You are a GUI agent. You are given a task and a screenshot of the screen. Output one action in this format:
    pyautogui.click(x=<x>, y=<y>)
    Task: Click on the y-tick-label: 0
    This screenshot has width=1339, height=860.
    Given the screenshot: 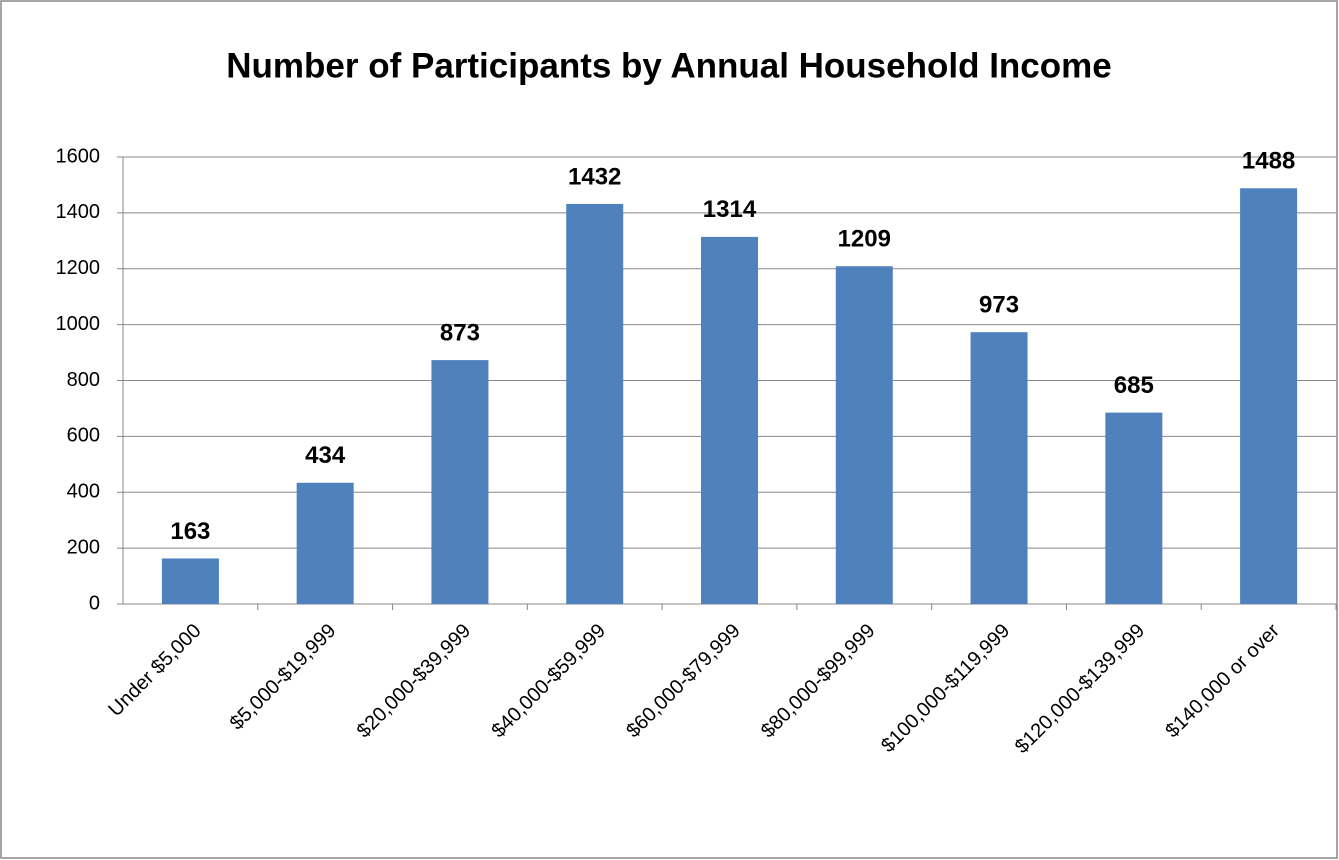 What is the action you would take?
    pyautogui.click(x=94, y=603)
    